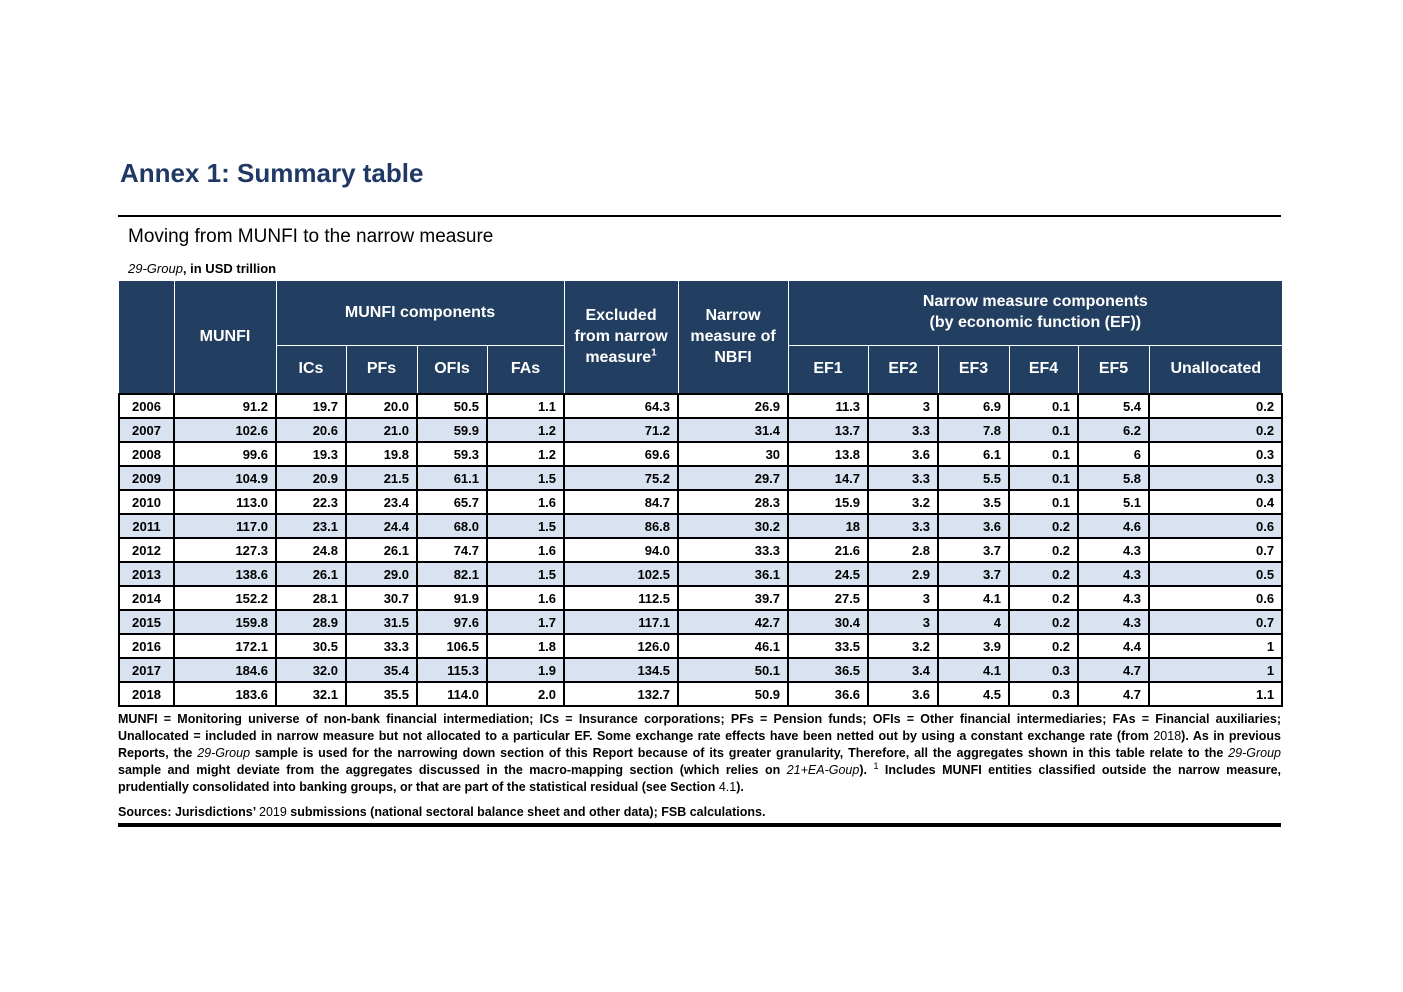 This screenshot has height=992, width=1403. I want to click on ics-cell: 19.3, so click(311, 454).